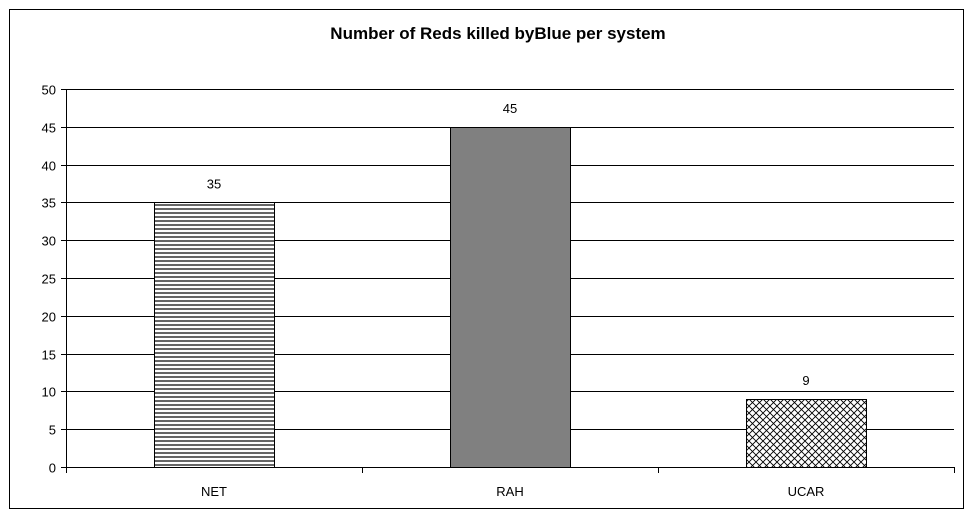 The width and height of the screenshot is (976, 522). What do you see at coordinates (49, 128) in the screenshot?
I see `y-tick-label: 45` at bounding box center [49, 128].